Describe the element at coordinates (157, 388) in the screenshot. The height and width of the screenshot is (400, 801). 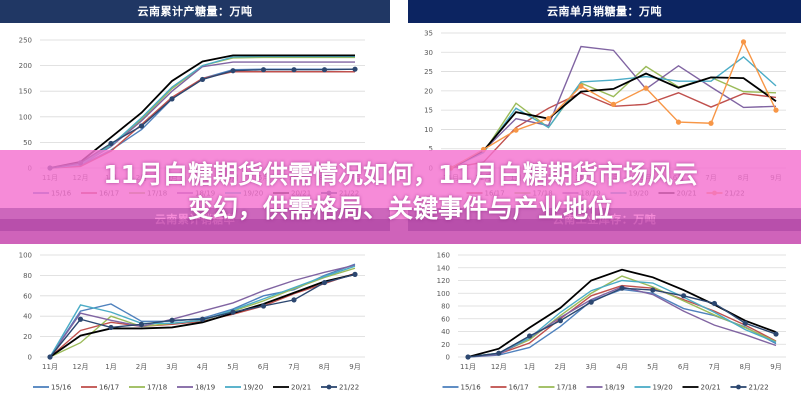
I see `legend-label: 17/18` at that location.